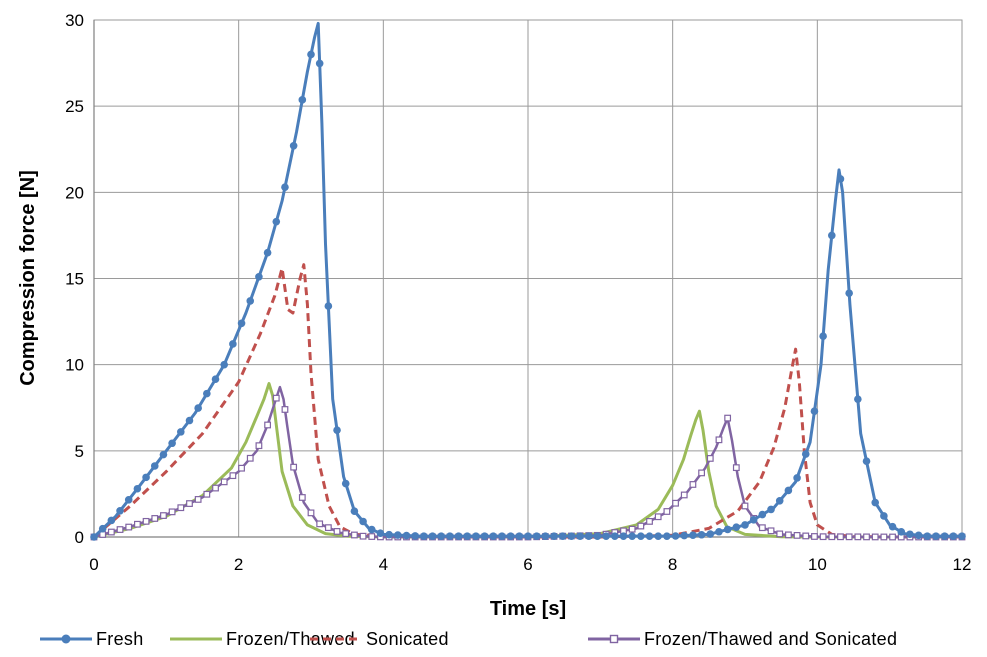 The image size is (987, 657). I want to click on legend-label: Fresh, so click(120, 639).